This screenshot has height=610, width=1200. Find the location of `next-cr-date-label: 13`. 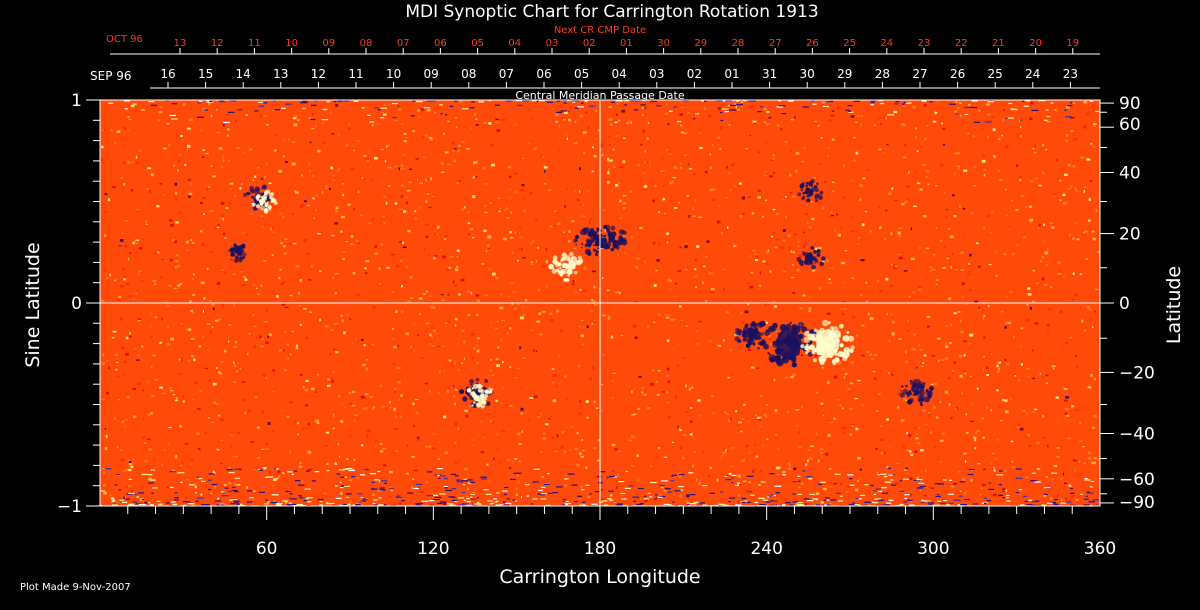

next-cr-date-label: 13 is located at coordinates (180, 43).